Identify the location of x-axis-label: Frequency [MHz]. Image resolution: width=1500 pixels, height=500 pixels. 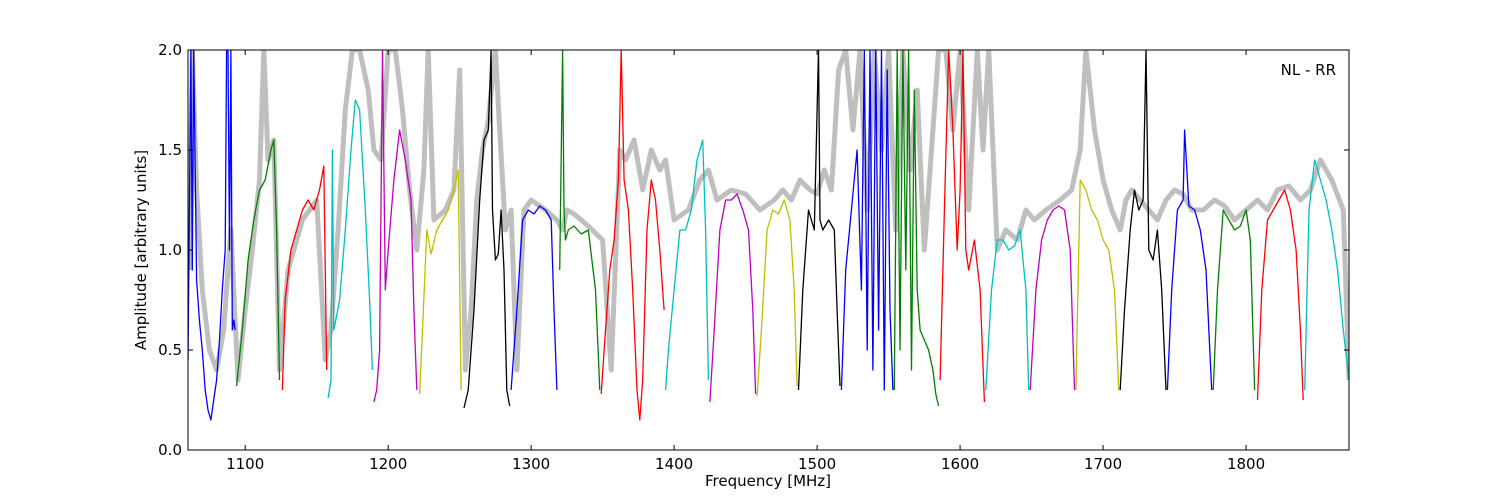
(768, 481).